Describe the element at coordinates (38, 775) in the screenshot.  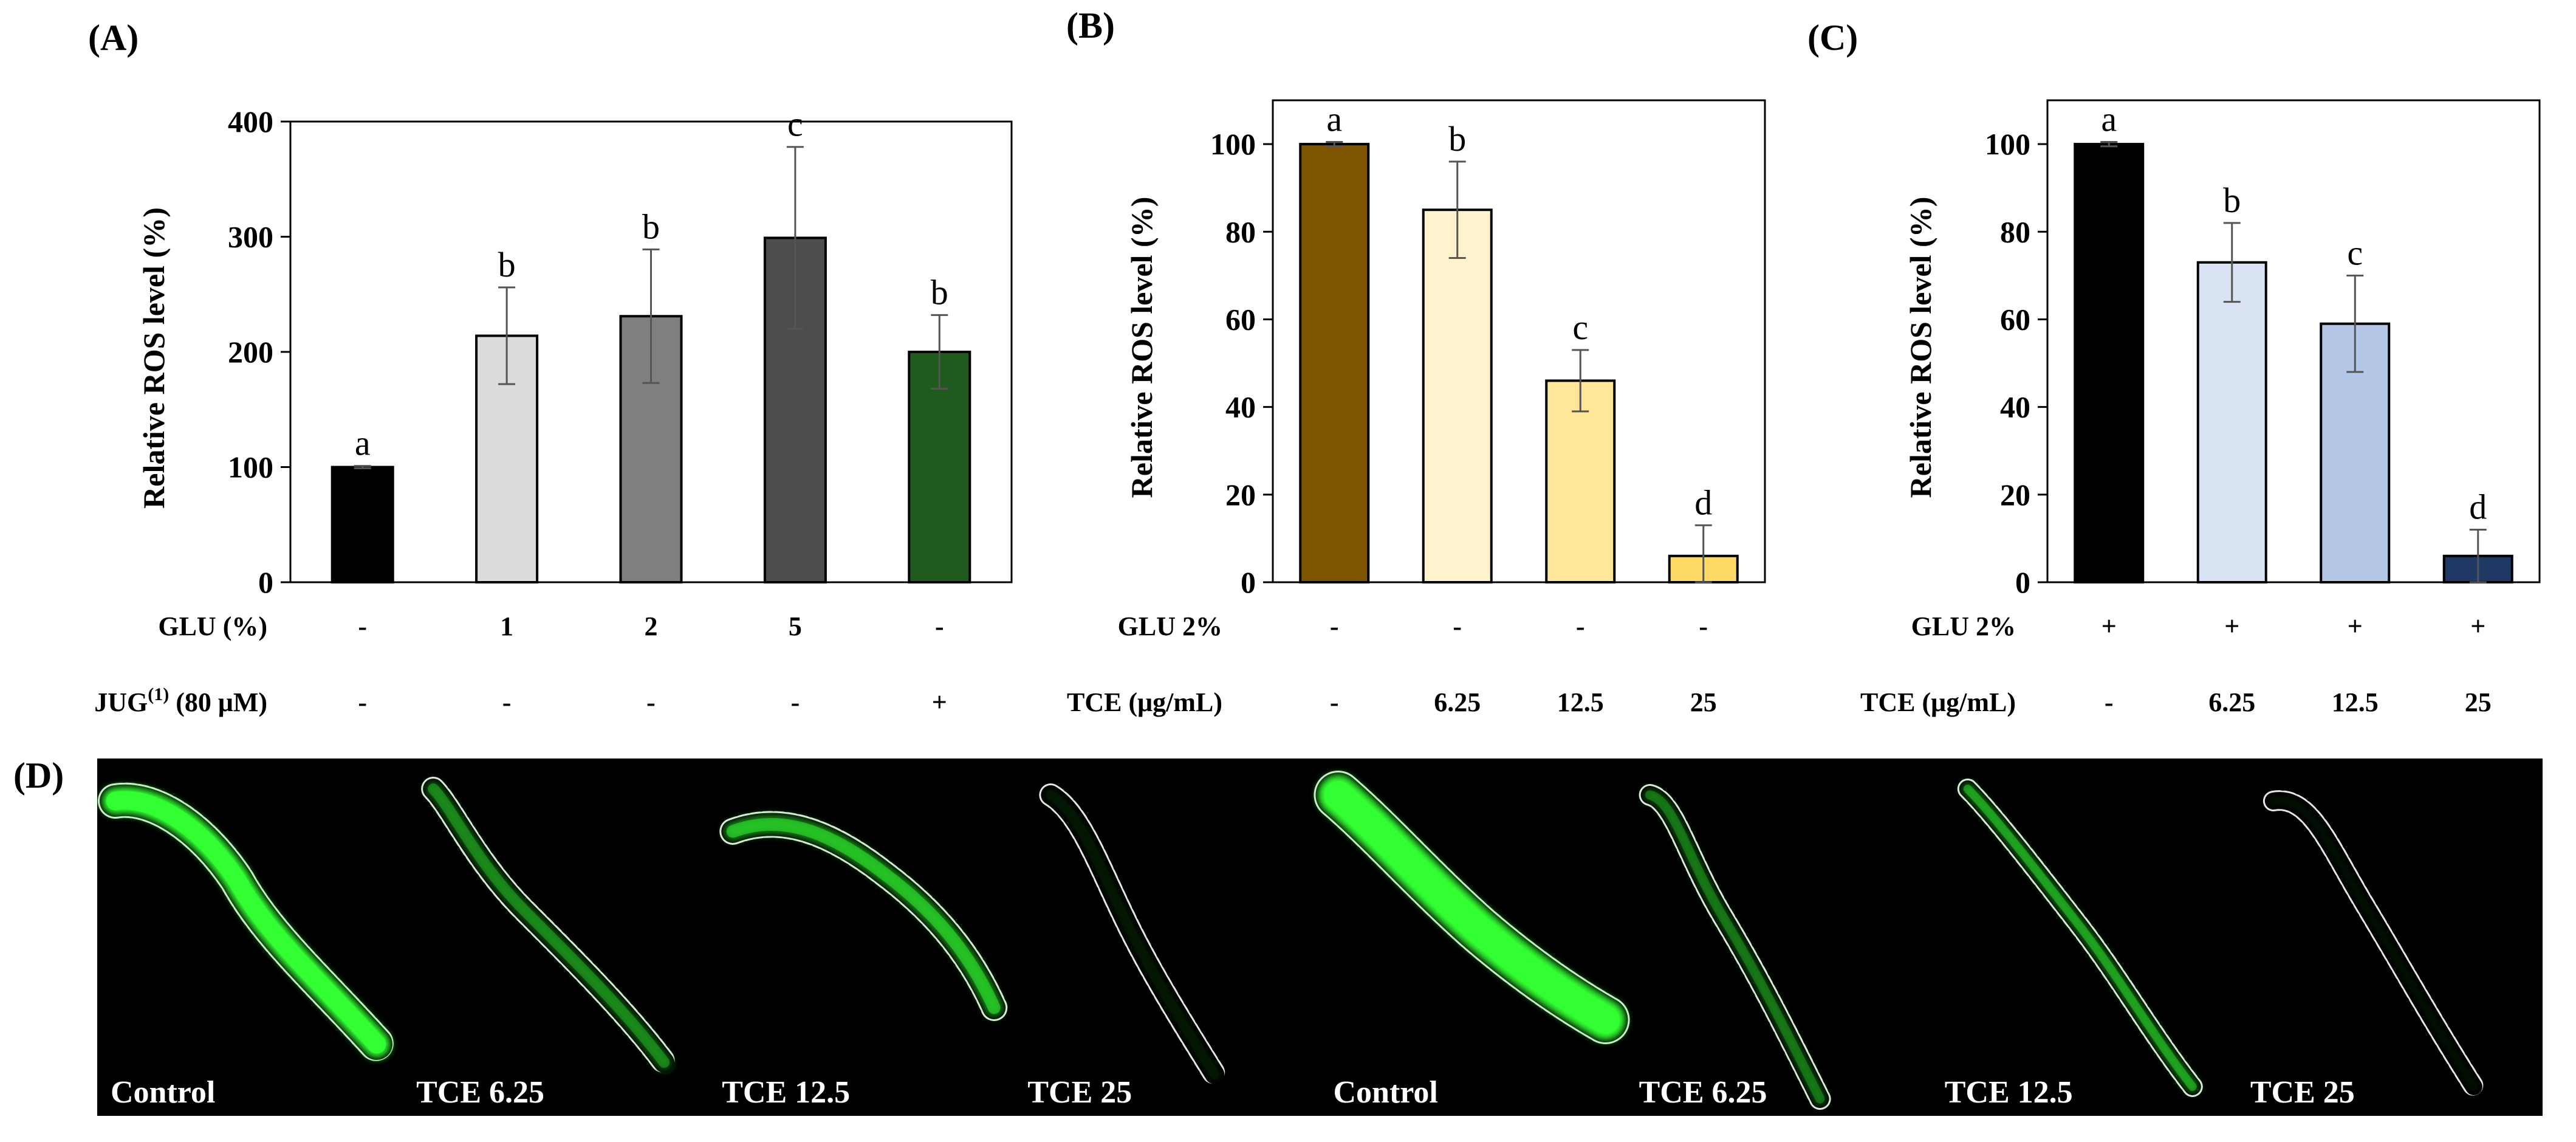
I see `panel-label-d: (D)` at that location.